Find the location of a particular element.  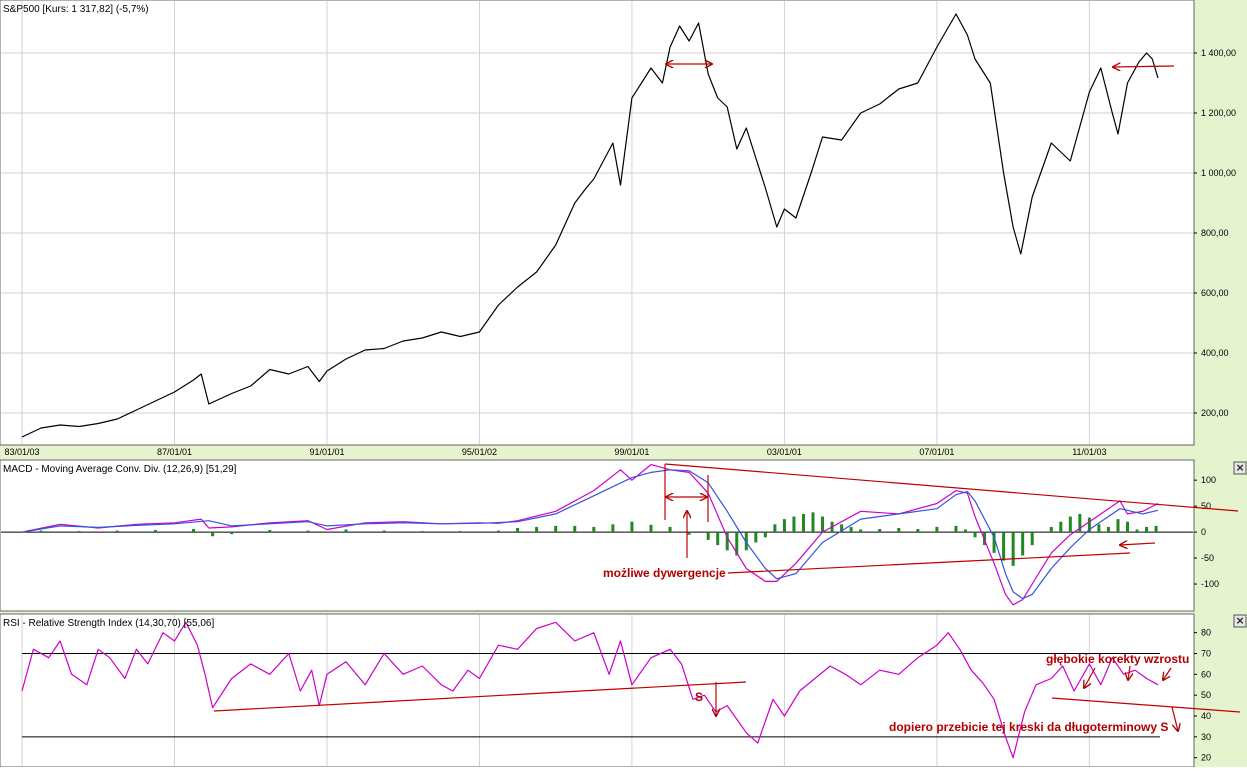

y-tick-label: 30 is located at coordinates (1206, 737).